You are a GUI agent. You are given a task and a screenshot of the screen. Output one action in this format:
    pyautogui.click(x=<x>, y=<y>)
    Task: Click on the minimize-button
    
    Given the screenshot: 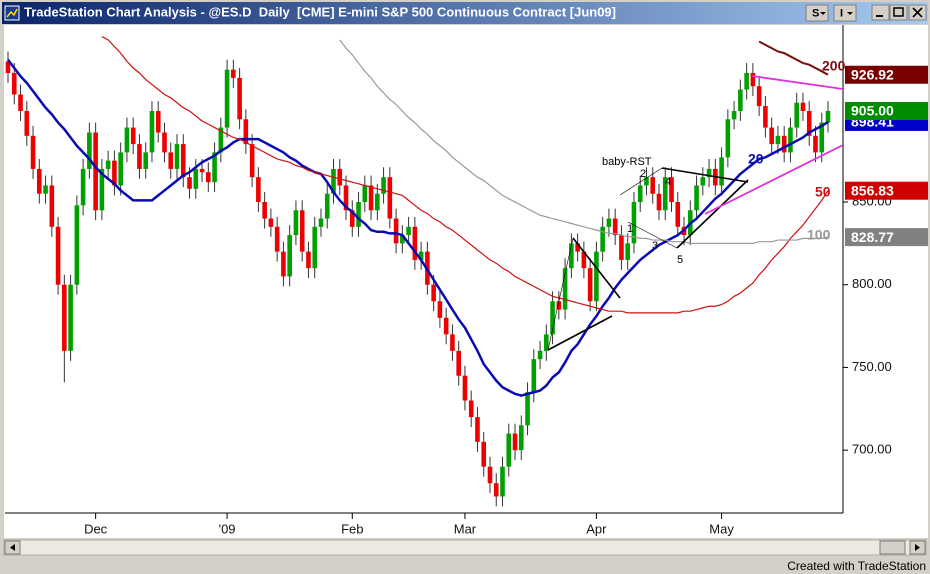 What is the action you would take?
    pyautogui.click(x=880, y=12)
    